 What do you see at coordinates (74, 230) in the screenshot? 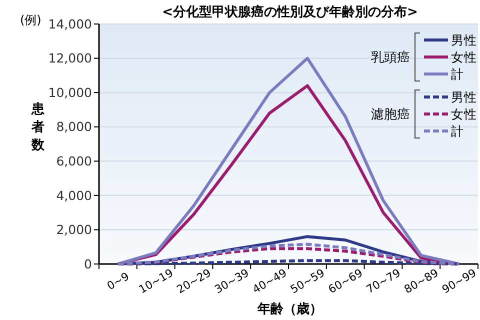
I see `y-tick-label: 2,000` at bounding box center [74, 230].